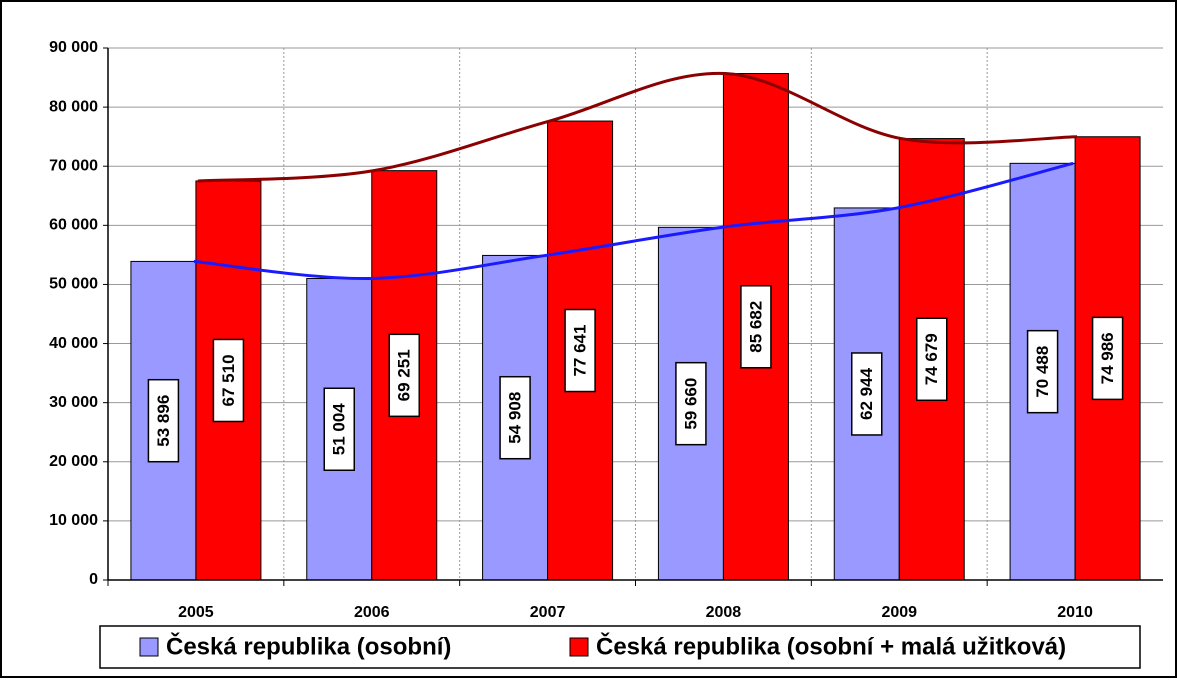 Image resolution: width=1177 pixels, height=683 pixels. I want to click on data-label-text: 53 896, so click(163, 421).